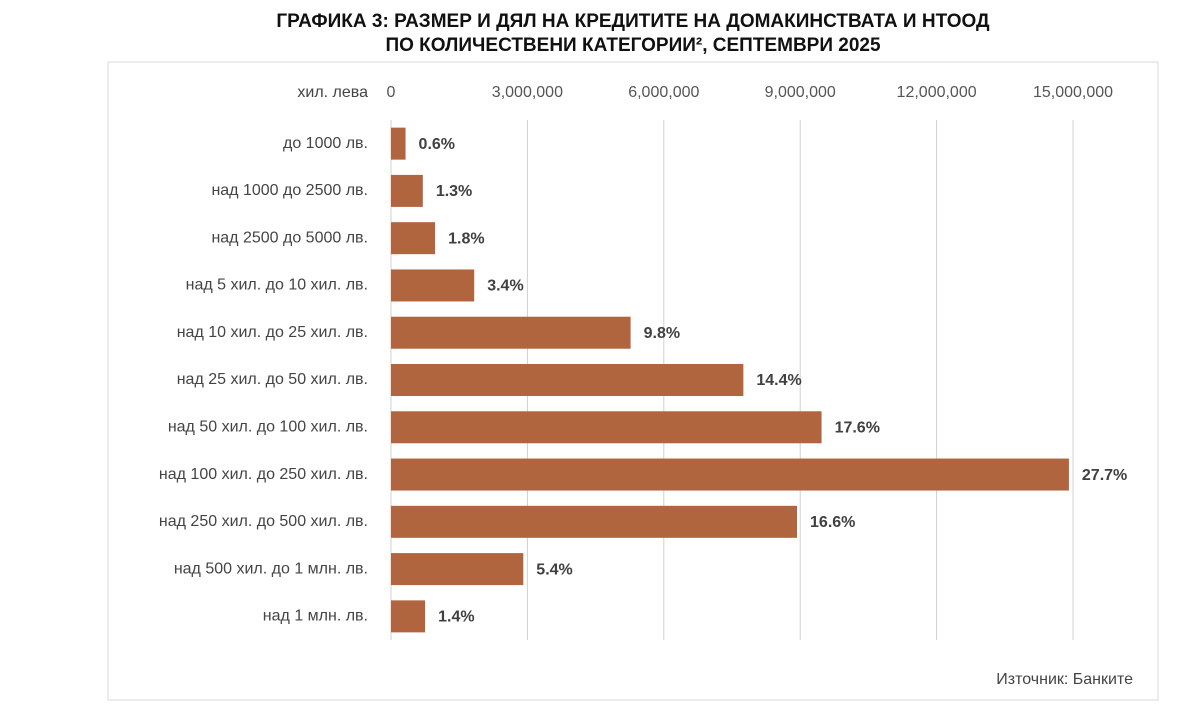 The image size is (1200, 720). What do you see at coordinates (325, 143) in the screenshot?
I see `y-tick-label: до 1000 лв.` at bounding box center [325, 143].